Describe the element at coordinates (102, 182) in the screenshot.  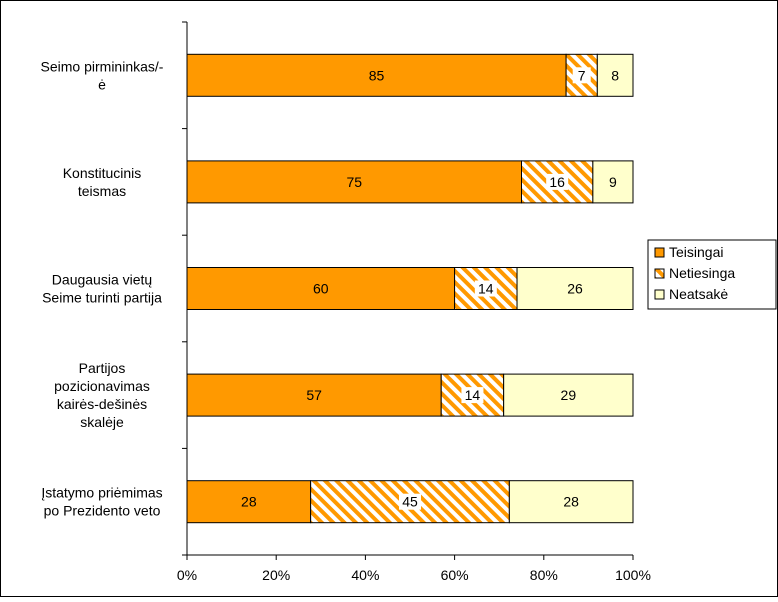
I see `category-label: Konstitucinis teismas` at that location.